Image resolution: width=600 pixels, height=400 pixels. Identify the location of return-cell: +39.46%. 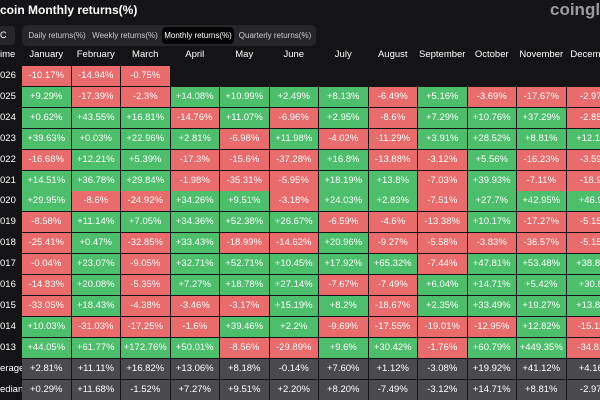
(244, 326).